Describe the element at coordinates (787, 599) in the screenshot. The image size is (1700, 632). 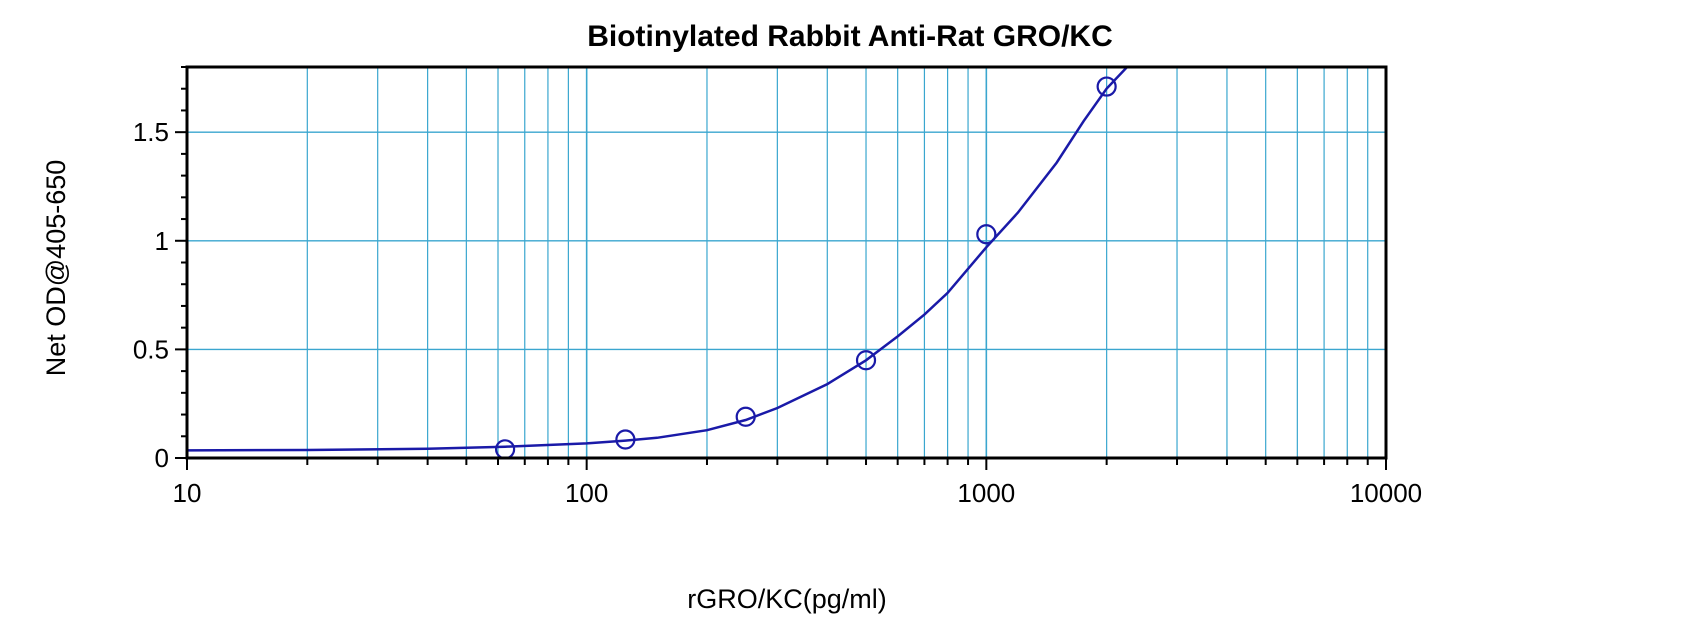
I see `x-axis-label: rGRO/KC(pg/ml)` at that location.